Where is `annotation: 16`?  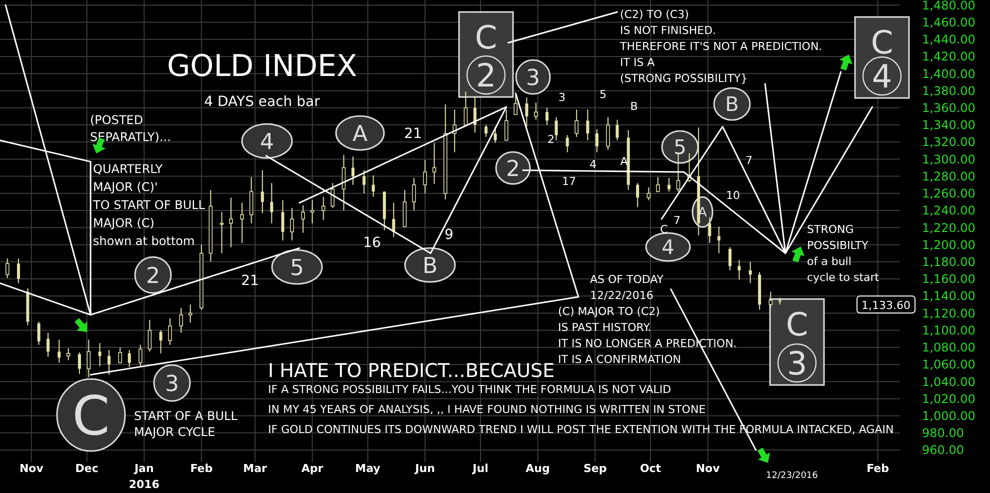
annotation: 16 is located at coordinates (372, 243).